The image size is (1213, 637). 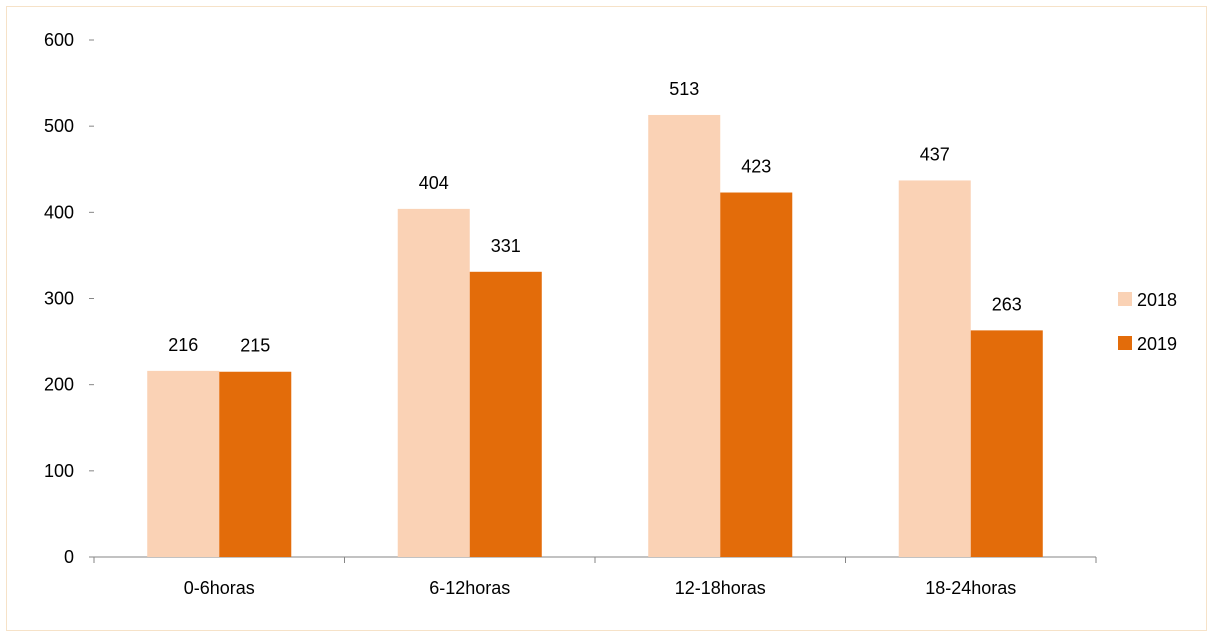 What do you see at coordinates (255, 346) in the screenshot?
I see `data-label: 215` at bounding box center [255, 346].